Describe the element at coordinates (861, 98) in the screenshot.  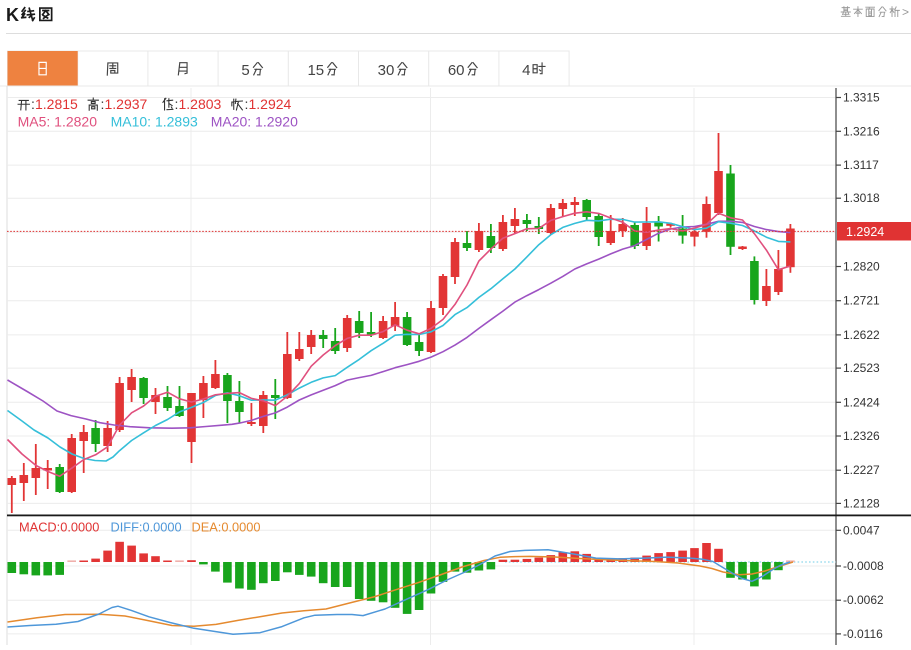
I see `svg-text: 1.3315` at that location.